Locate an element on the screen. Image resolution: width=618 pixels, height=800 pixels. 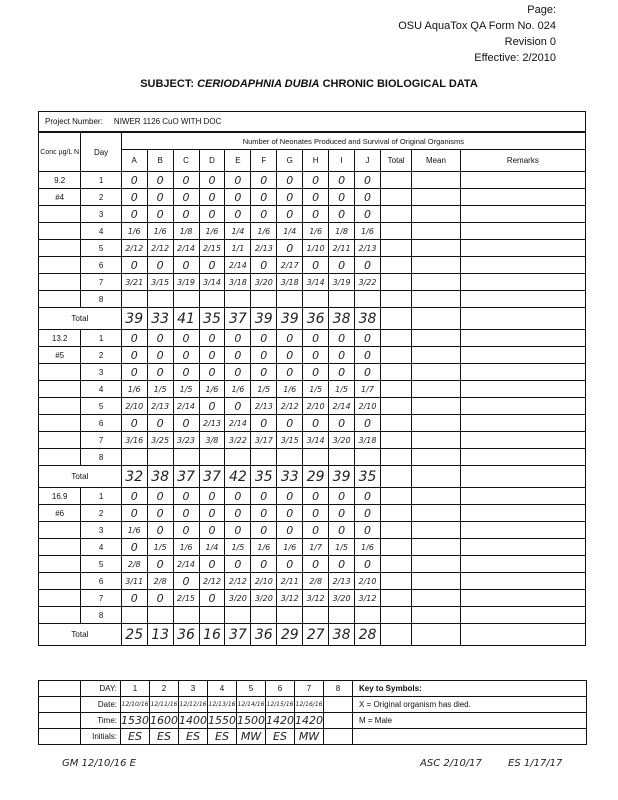
time-cell is located at coordinates (338, 720).